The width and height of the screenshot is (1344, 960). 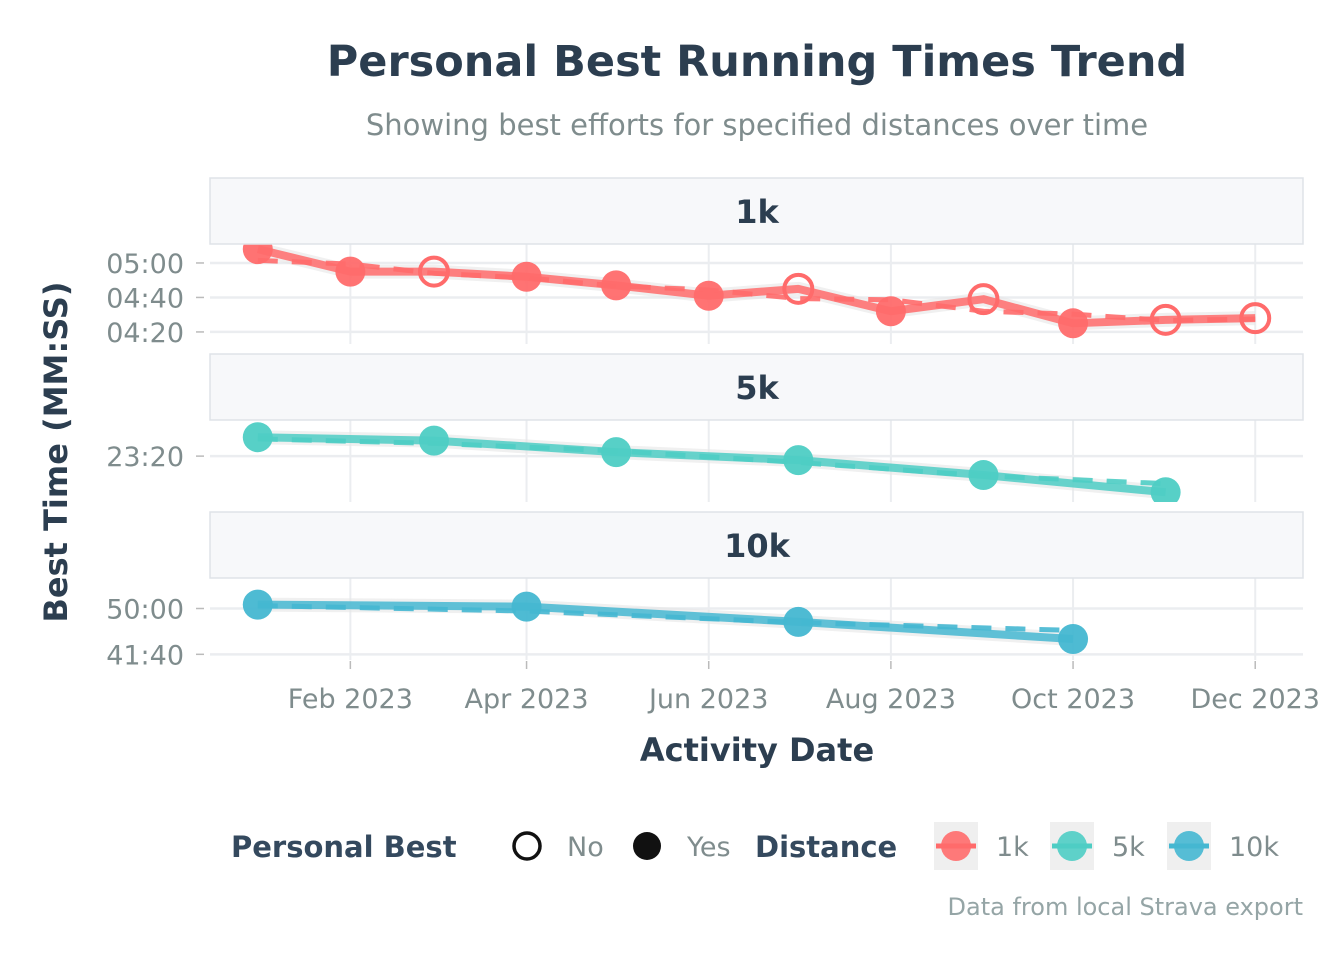 I want to click on x-tick-label: Feb 2023, so click(x=350, y=699).